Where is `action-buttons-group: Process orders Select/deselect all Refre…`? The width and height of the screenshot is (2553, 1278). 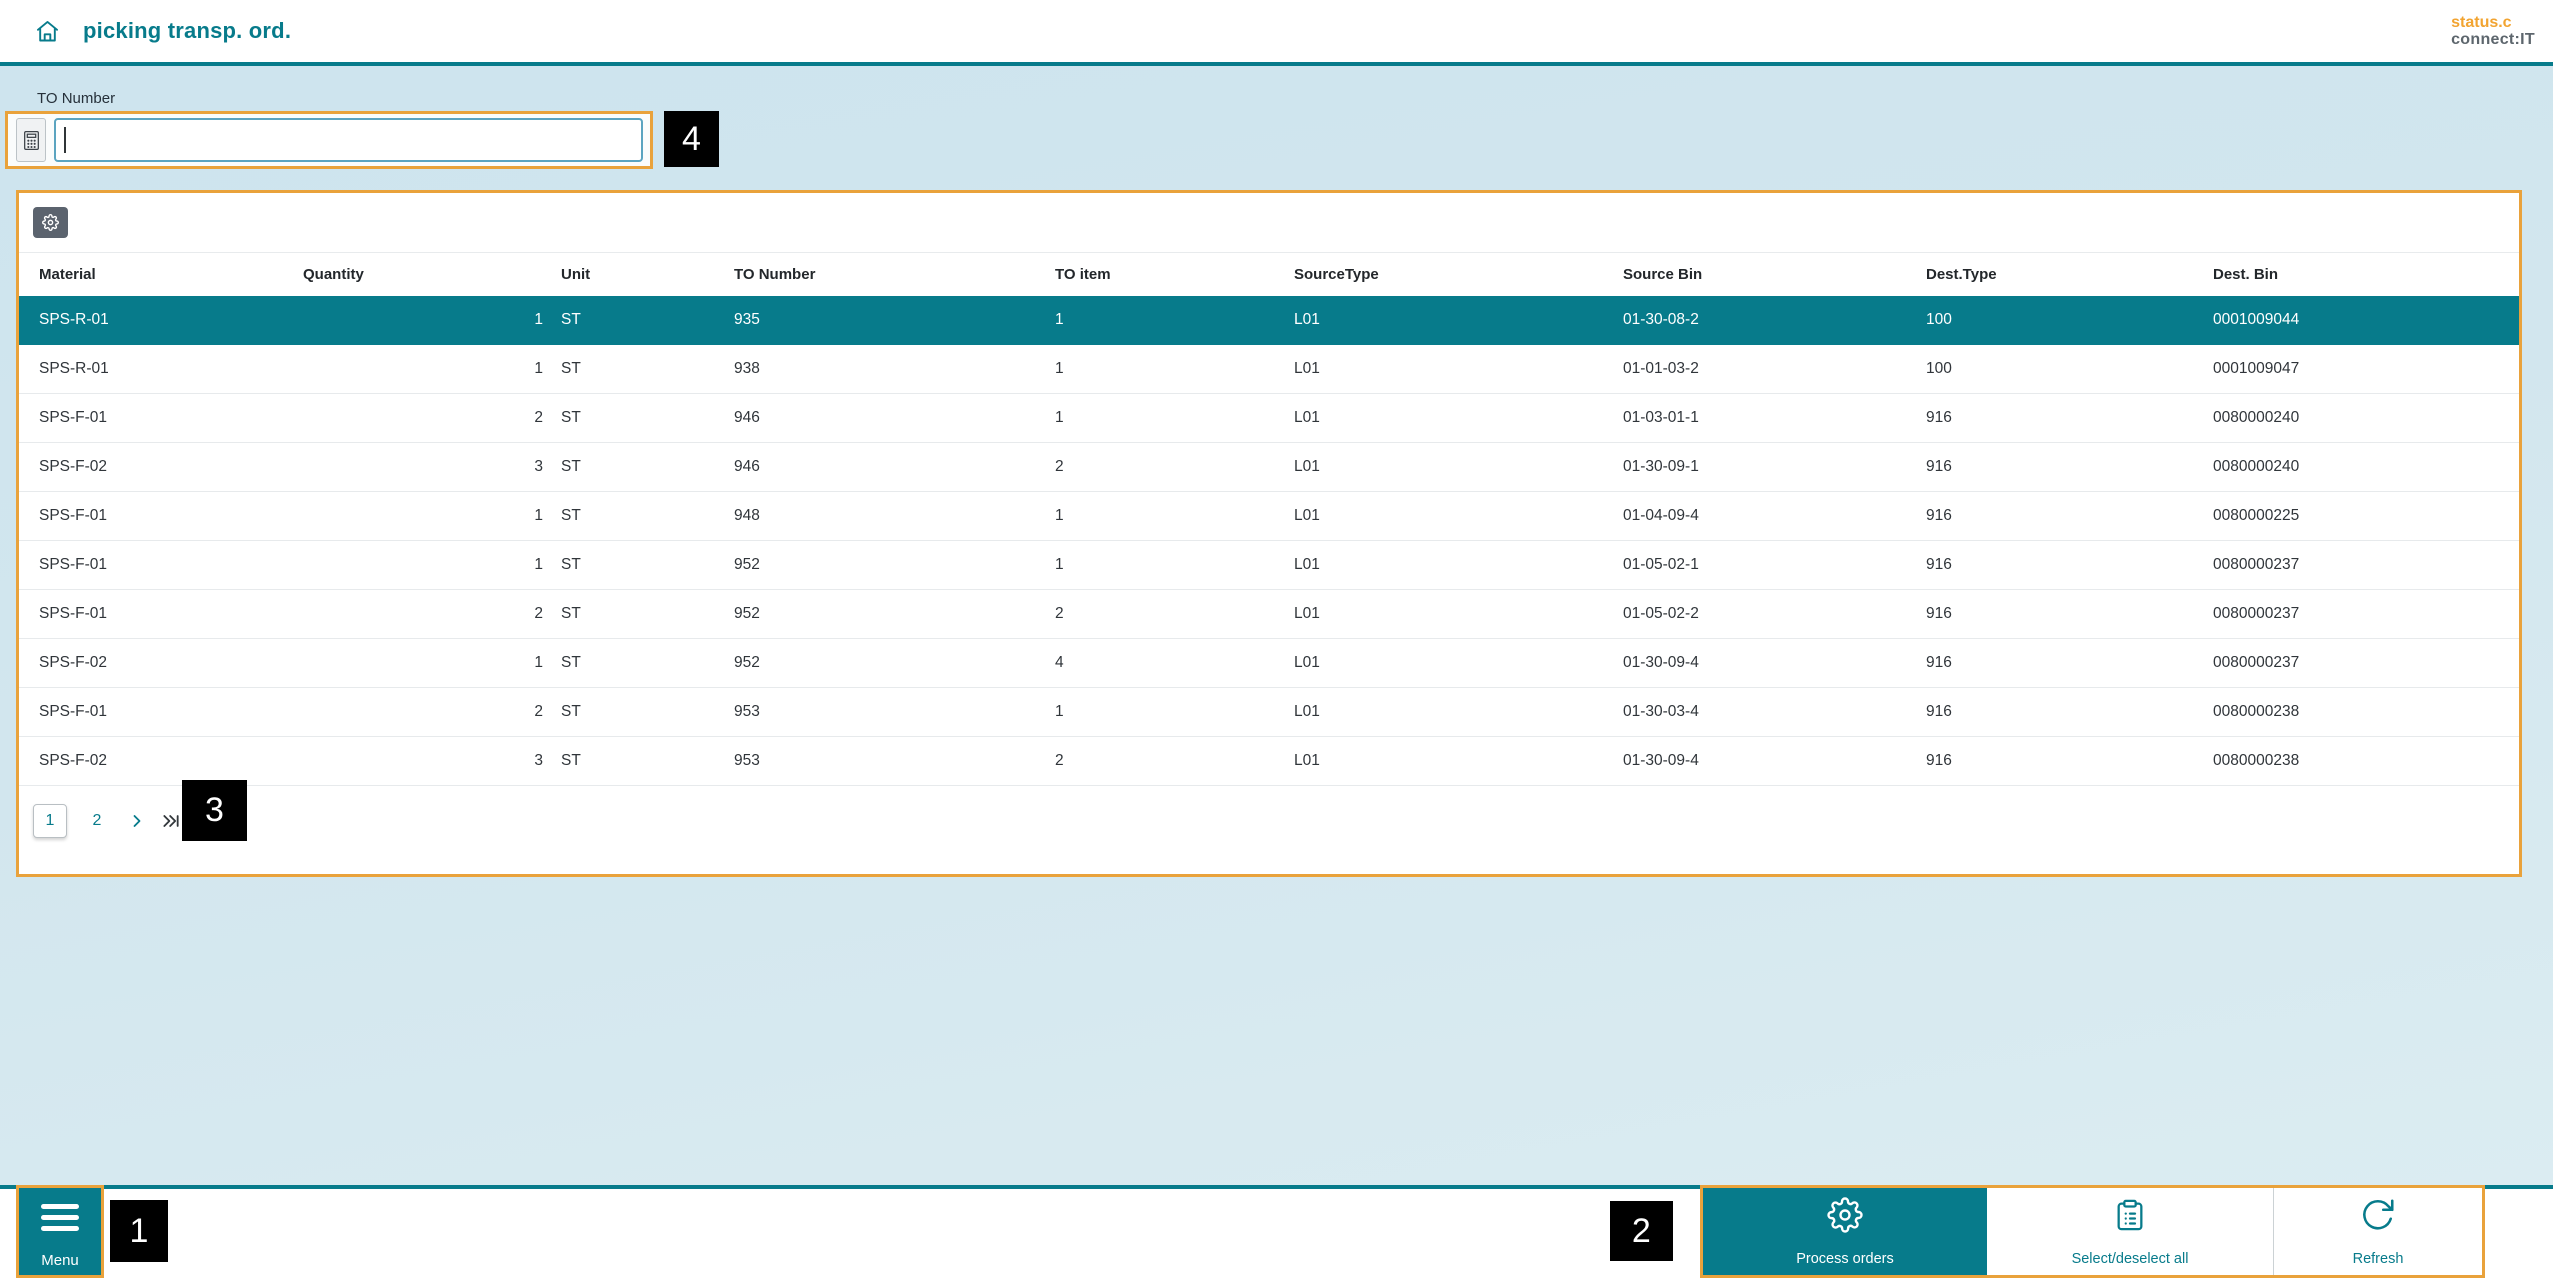 action-buttons-group: Process orders Select/deselect all Refre… is located at coordinates (2092, 1231).